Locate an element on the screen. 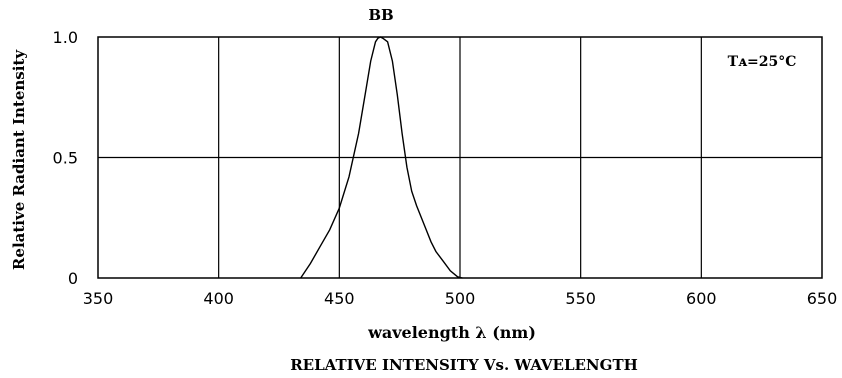  x-tick-label: 400 is located at coordinates (218, 298).